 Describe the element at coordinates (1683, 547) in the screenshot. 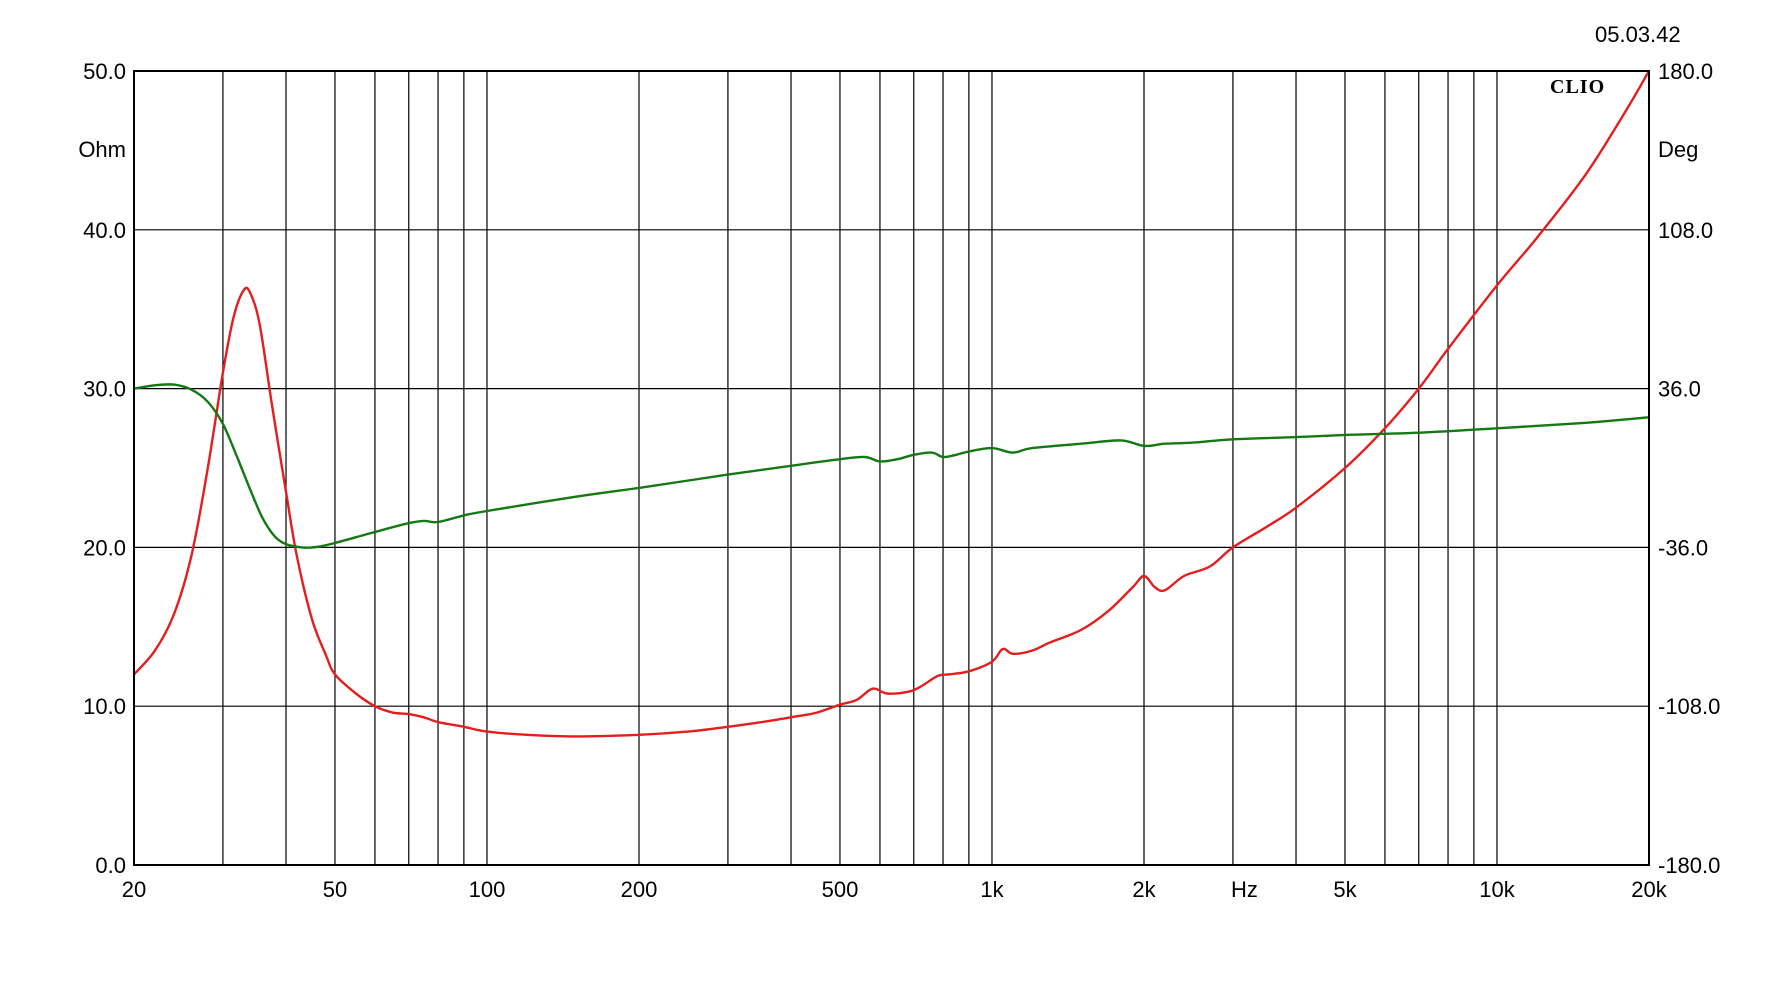

I see `y-right-tick-label: -36.0` at that location.